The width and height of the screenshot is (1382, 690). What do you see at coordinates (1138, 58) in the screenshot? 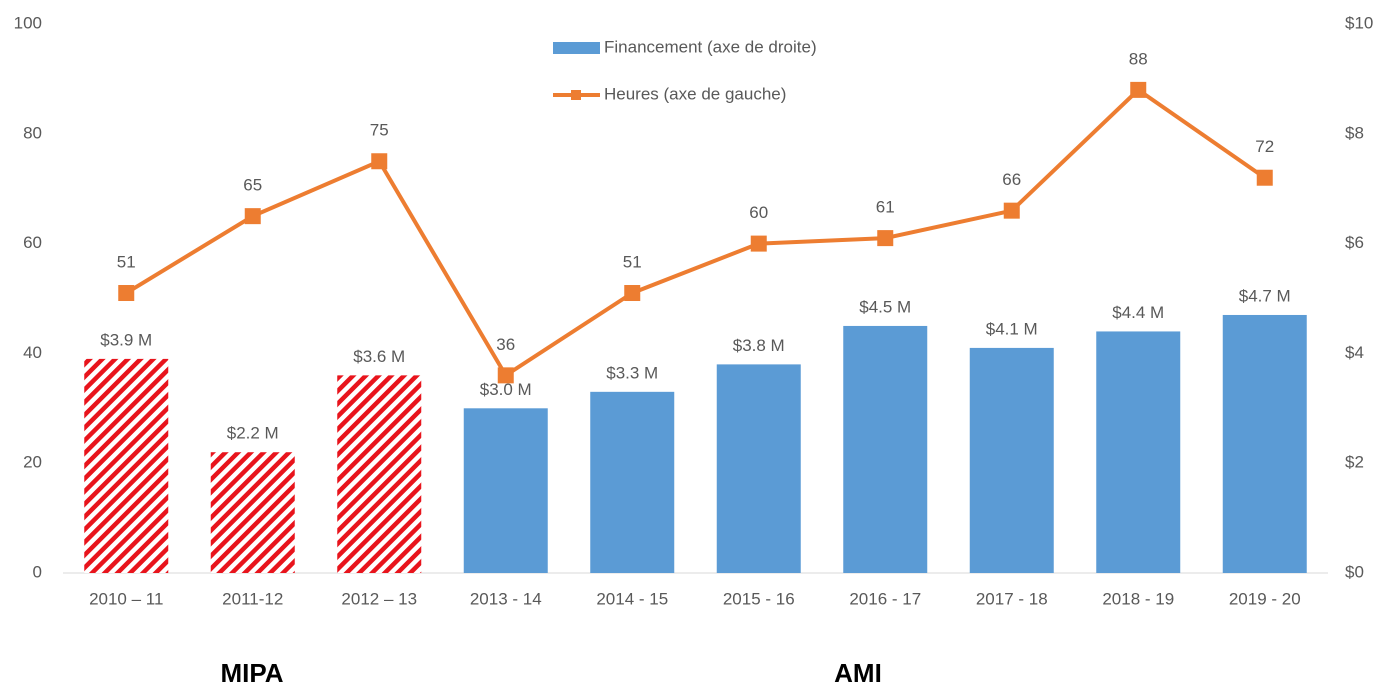
I see `line-value-label: 88` at bounding box center [1138, 58].